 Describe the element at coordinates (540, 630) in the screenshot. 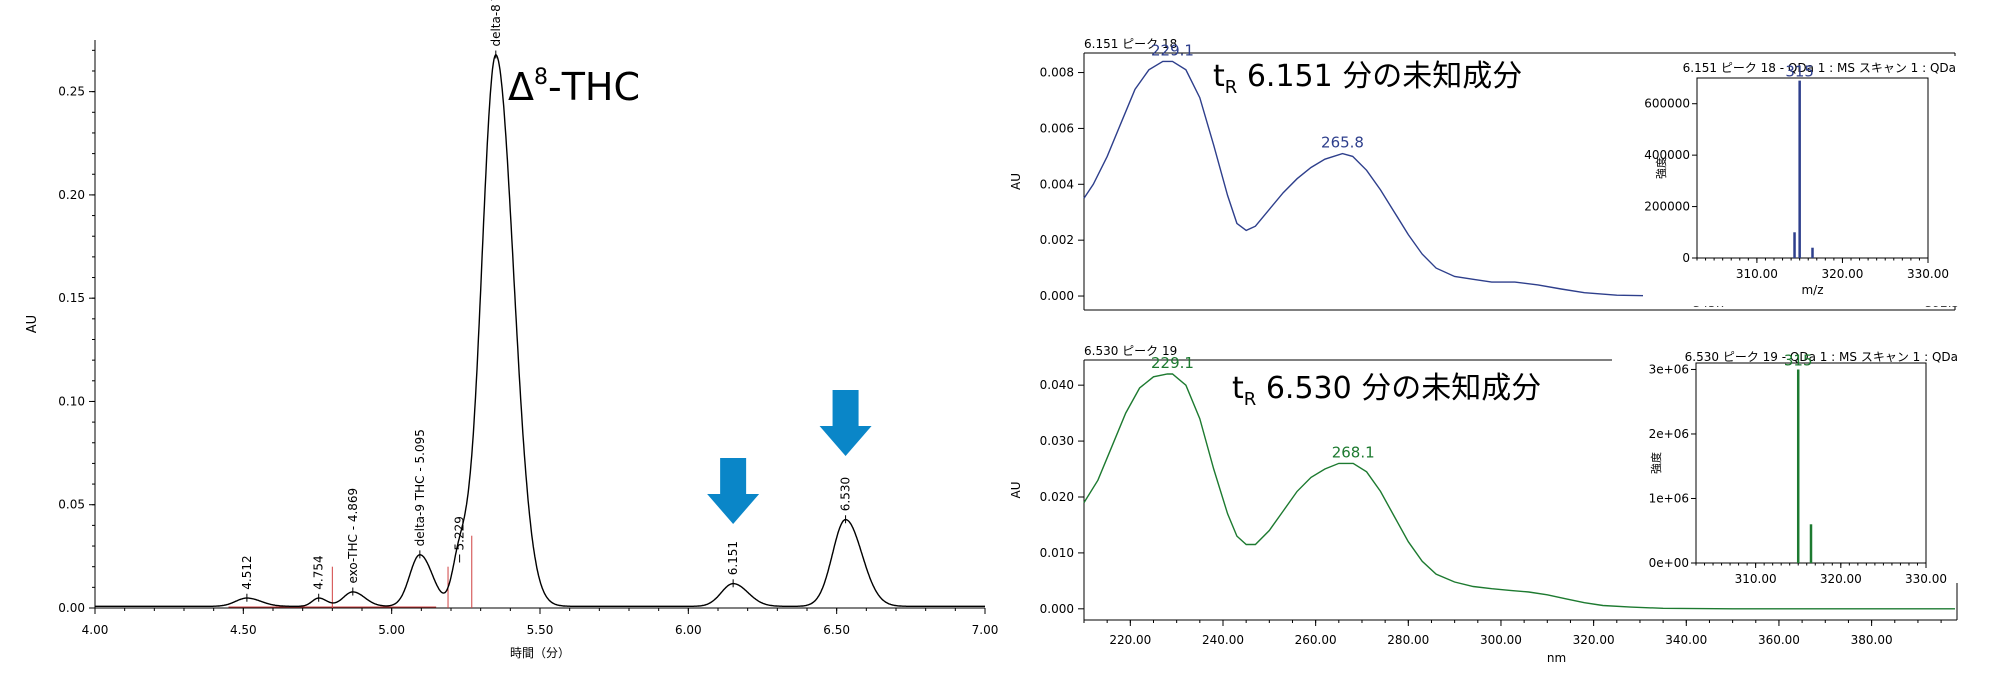

I see `x-tick-label: 5.50` at that location.